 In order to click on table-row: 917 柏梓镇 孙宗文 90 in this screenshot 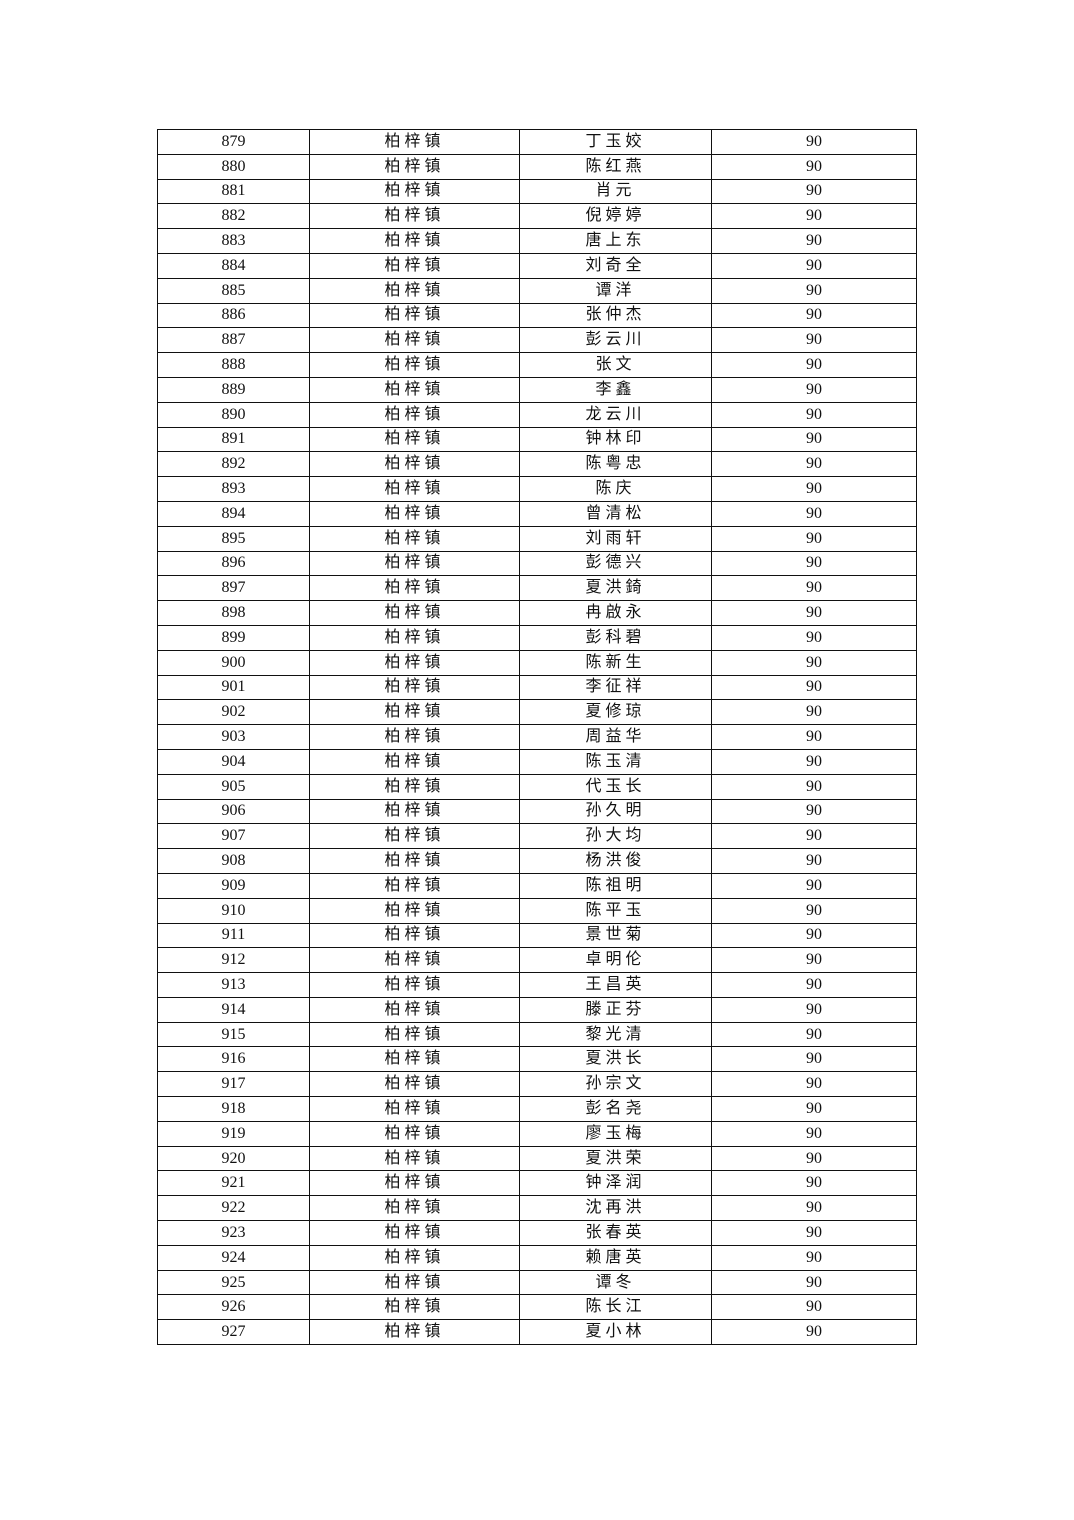, I will do `click(537, 1084)`.